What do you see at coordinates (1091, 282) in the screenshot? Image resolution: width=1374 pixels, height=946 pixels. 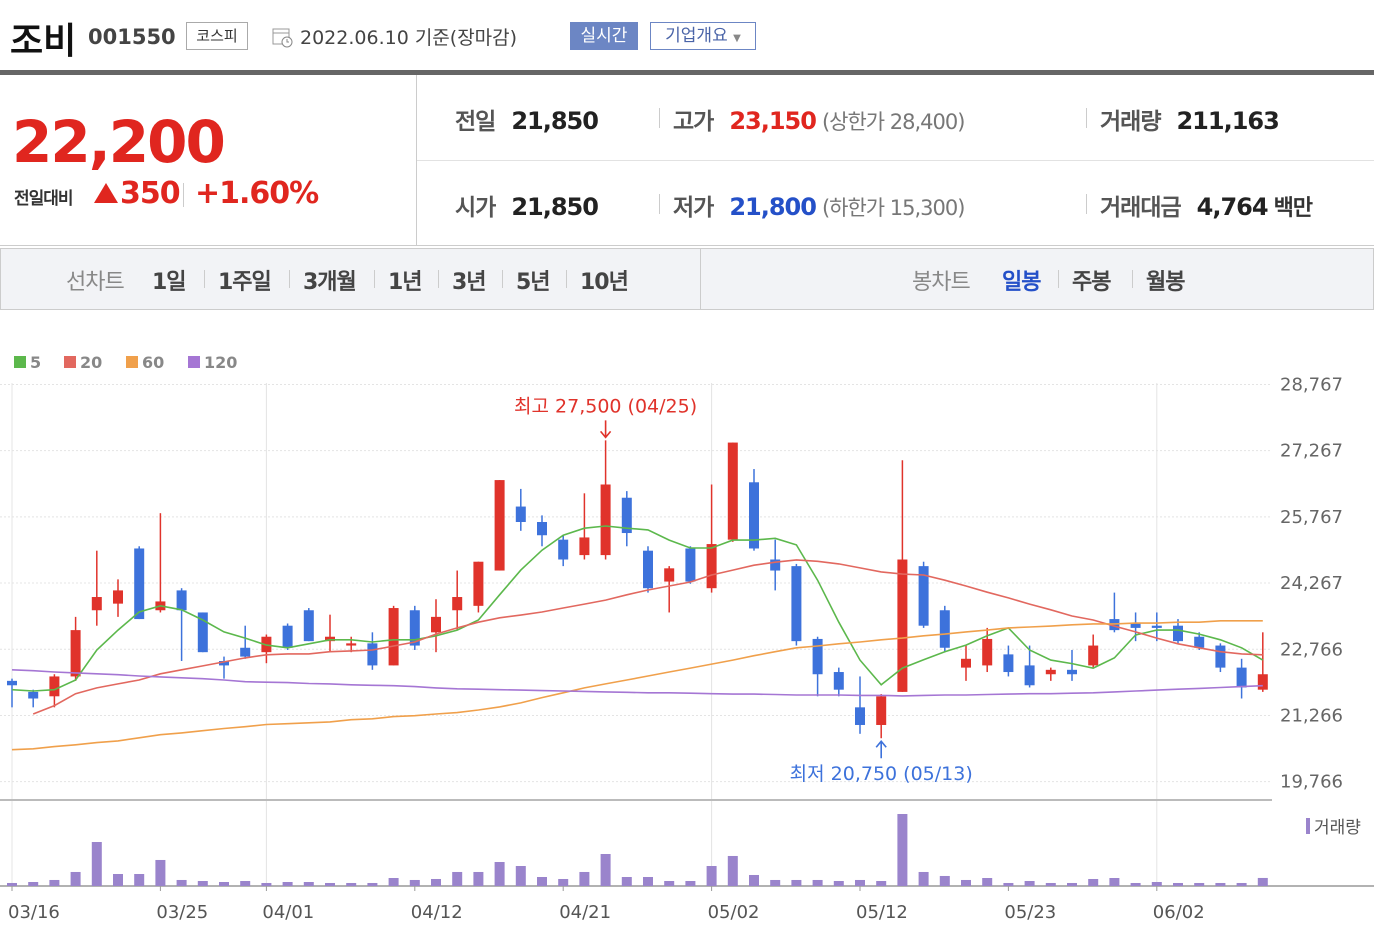 I see `tab: 주봉` at bounding box center [1091, 282].